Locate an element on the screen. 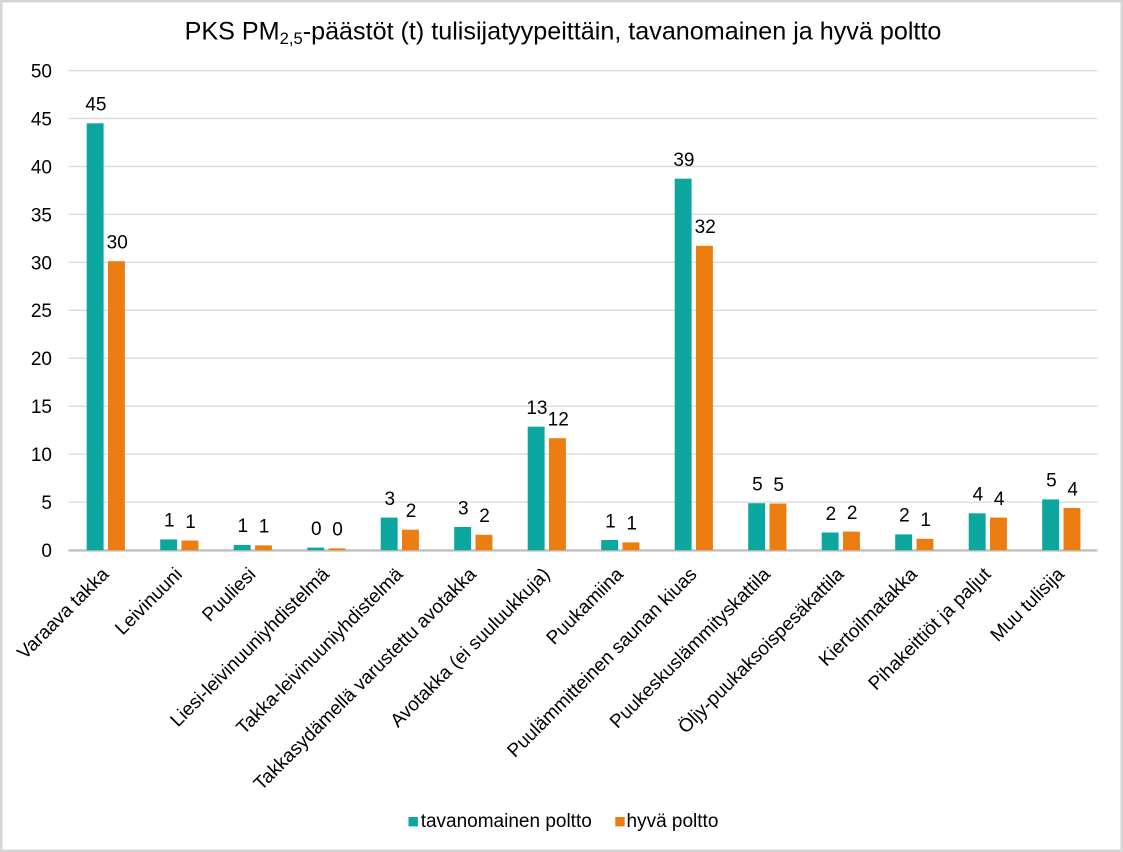 Image resolution: width=1123 pixels, height=852 pixels. svg-text: tavanomainen poltto is located at coordinates (506, 821).